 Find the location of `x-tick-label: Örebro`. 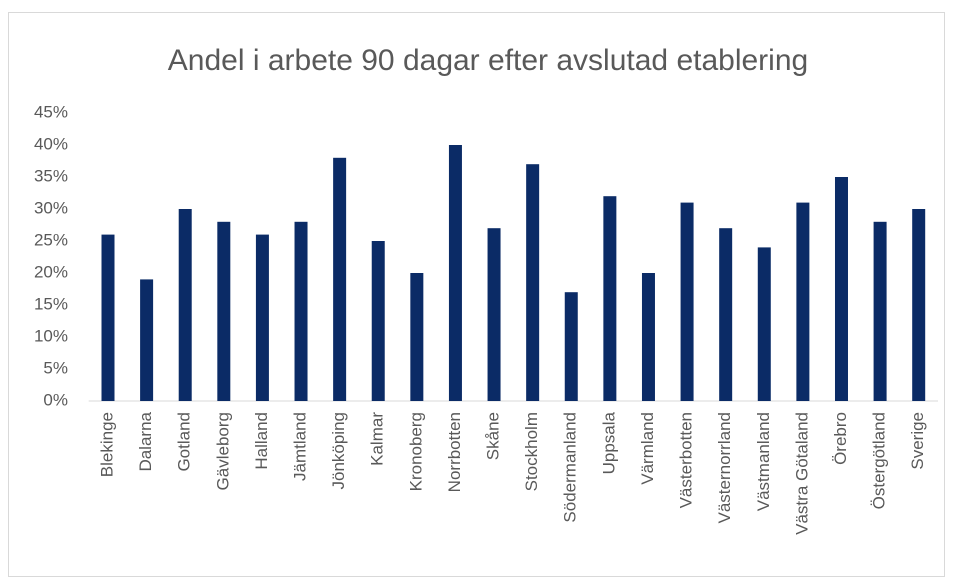

x-tick-label: Örebro is located at coordinates (840, 438).